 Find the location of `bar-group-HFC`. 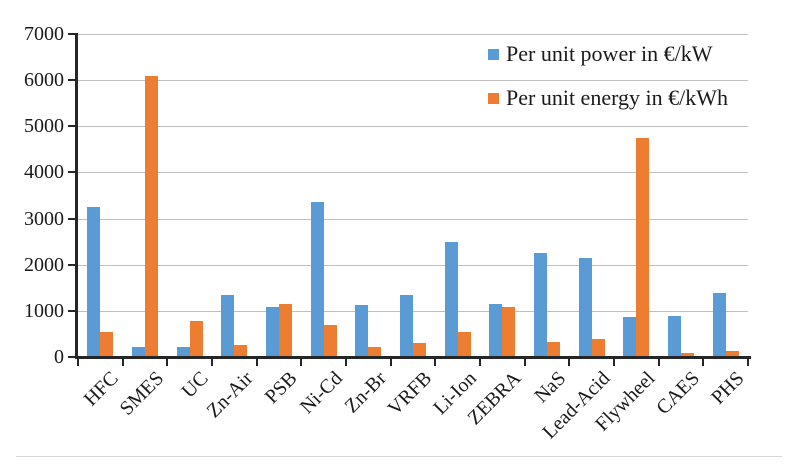

bar-group-HFC is located at coordinates (100, 195).